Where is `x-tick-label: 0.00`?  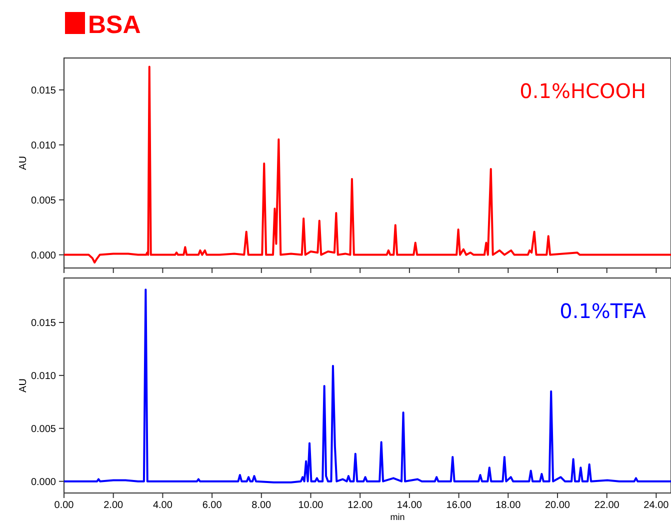
x-tick-label: 0.00 is located at coordinates (64, 505).